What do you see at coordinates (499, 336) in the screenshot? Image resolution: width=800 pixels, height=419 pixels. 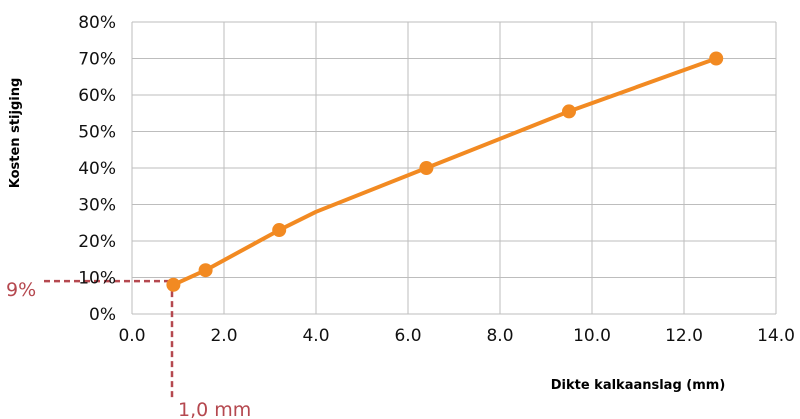 I see `x-tick-label: 8.0` at bounding box center [499, 336].